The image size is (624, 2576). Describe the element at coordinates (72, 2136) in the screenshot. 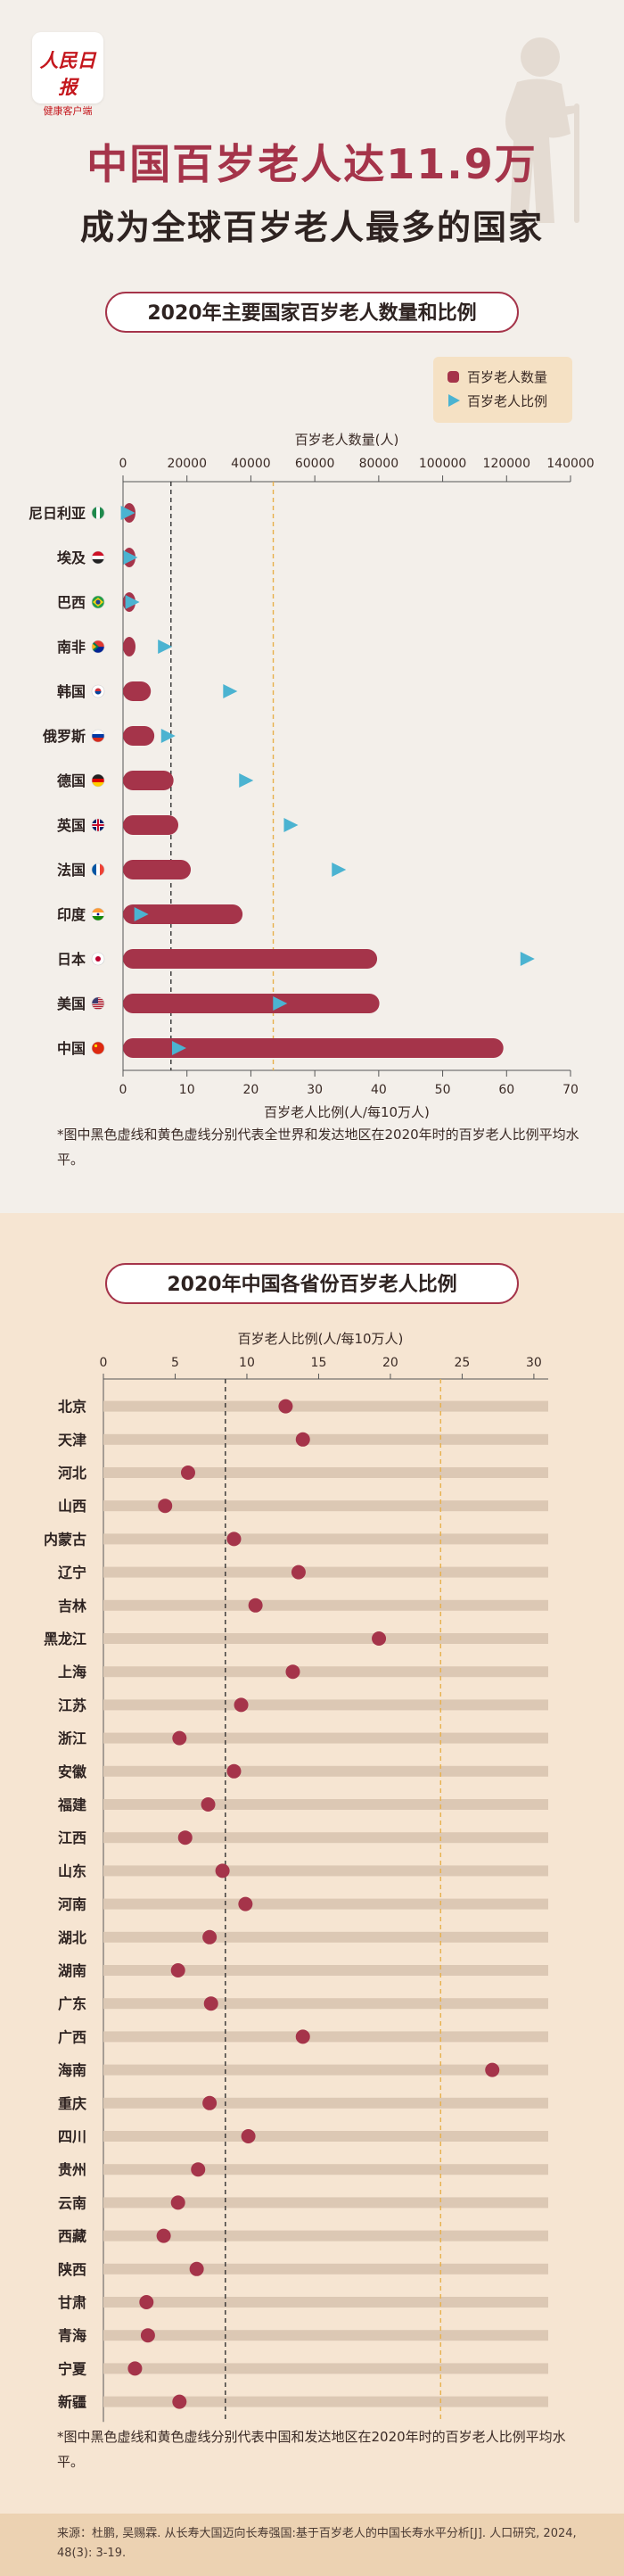

I see `province-label: 四川` at that location.